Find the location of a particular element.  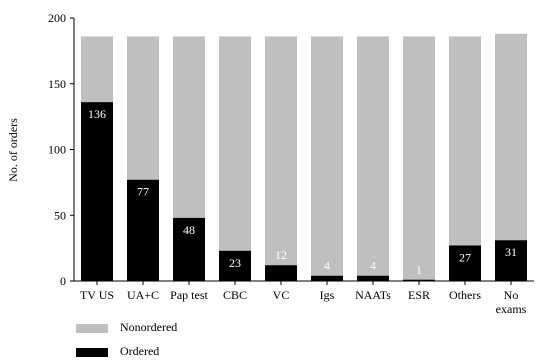

y-tick-label: 0 is located at coordinates (63, 281).